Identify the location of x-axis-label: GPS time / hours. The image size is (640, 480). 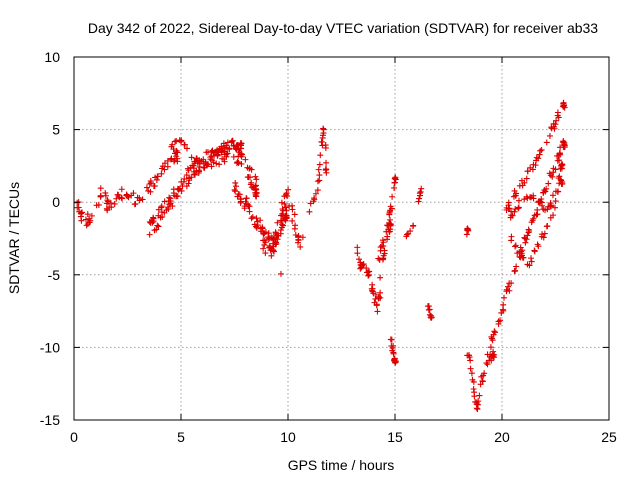
(341, 465).